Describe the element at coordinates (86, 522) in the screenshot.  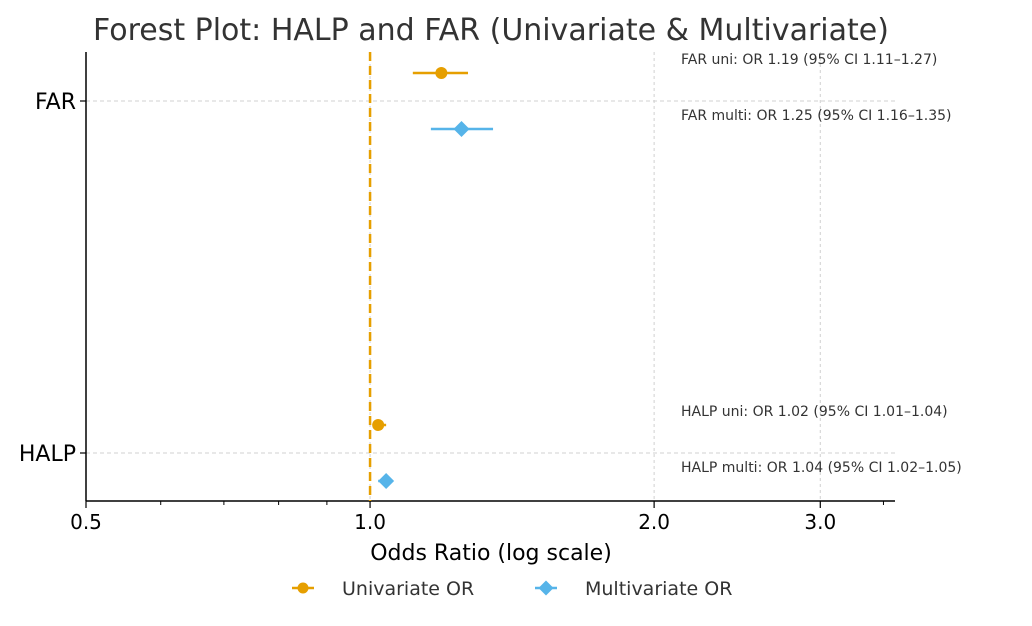
I see `x-tick-label: 0.5` at that location.